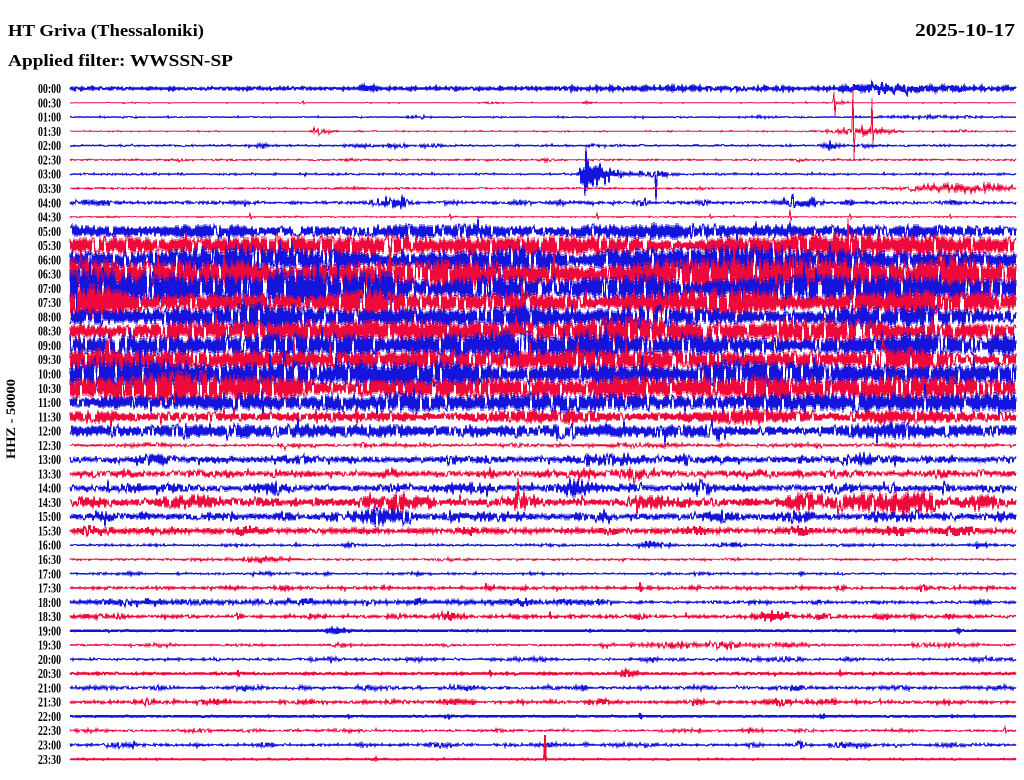  I want to click on svg-text: 19:30, so click(49, 646).